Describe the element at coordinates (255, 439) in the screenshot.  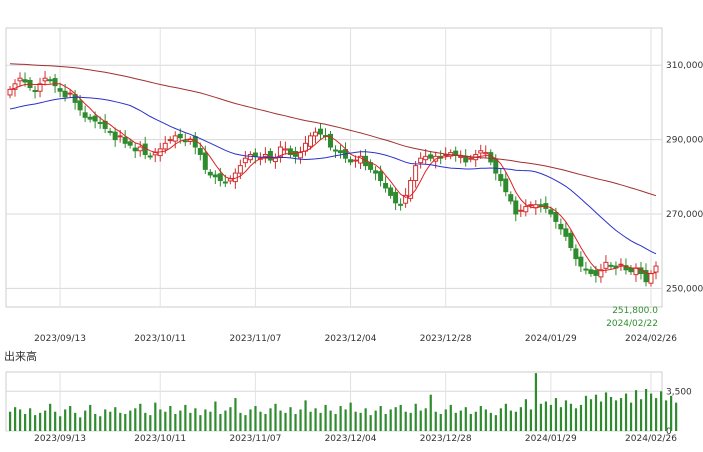
I see `volume-x-tick-label: 2023/11/07` at that location.